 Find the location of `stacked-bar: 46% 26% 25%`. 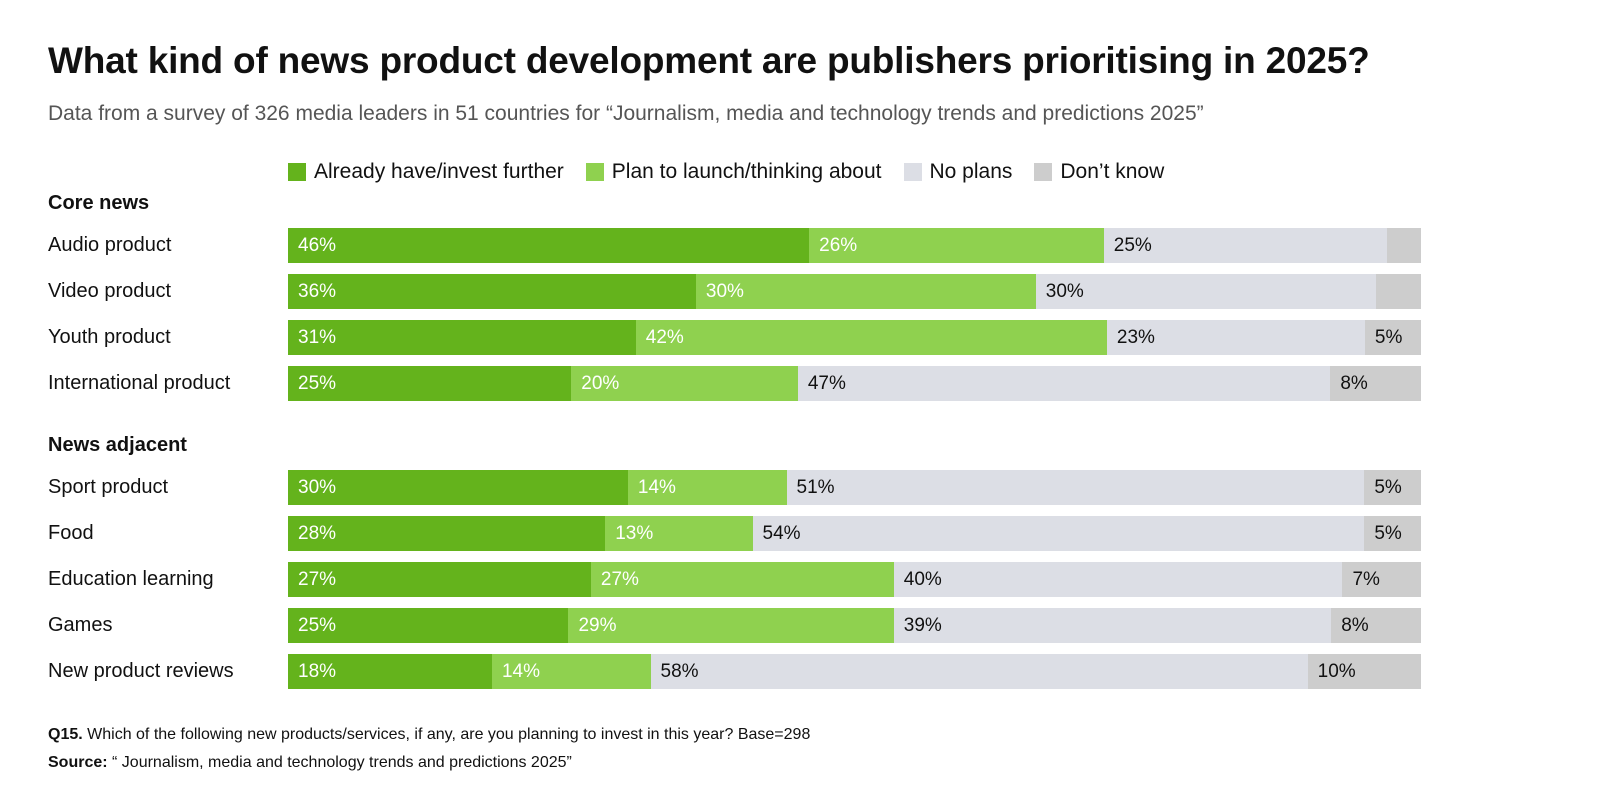

stacked-bar: 46% 26% 25% is located at coordinates (854, 245).